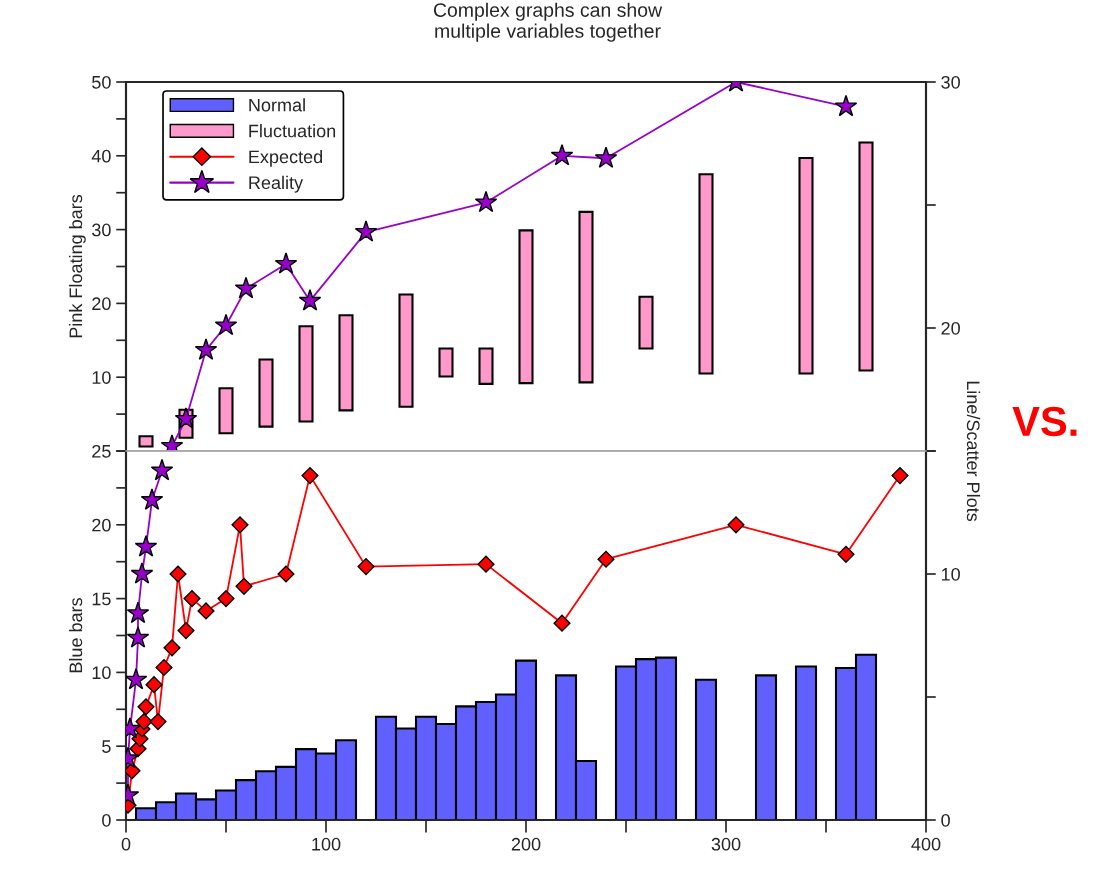  I want to click on y-axis-title: Pink Floating bars, so click(77, 266).